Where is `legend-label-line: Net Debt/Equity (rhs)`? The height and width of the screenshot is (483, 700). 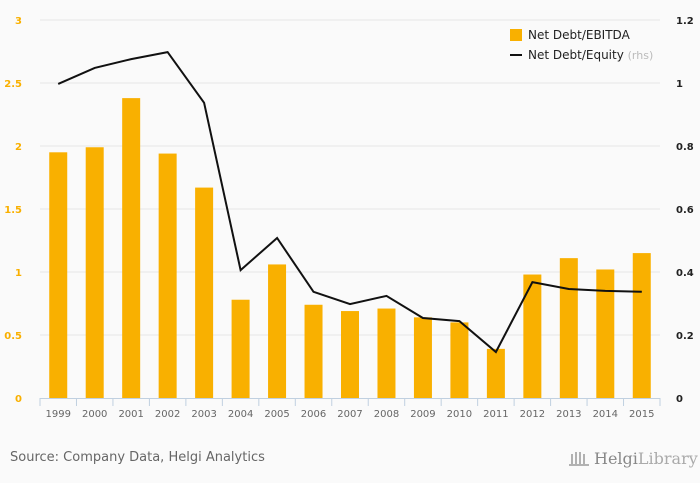 legend-label-line: Net Debt/Equity (rhs) is located at coordinates (590, 55).